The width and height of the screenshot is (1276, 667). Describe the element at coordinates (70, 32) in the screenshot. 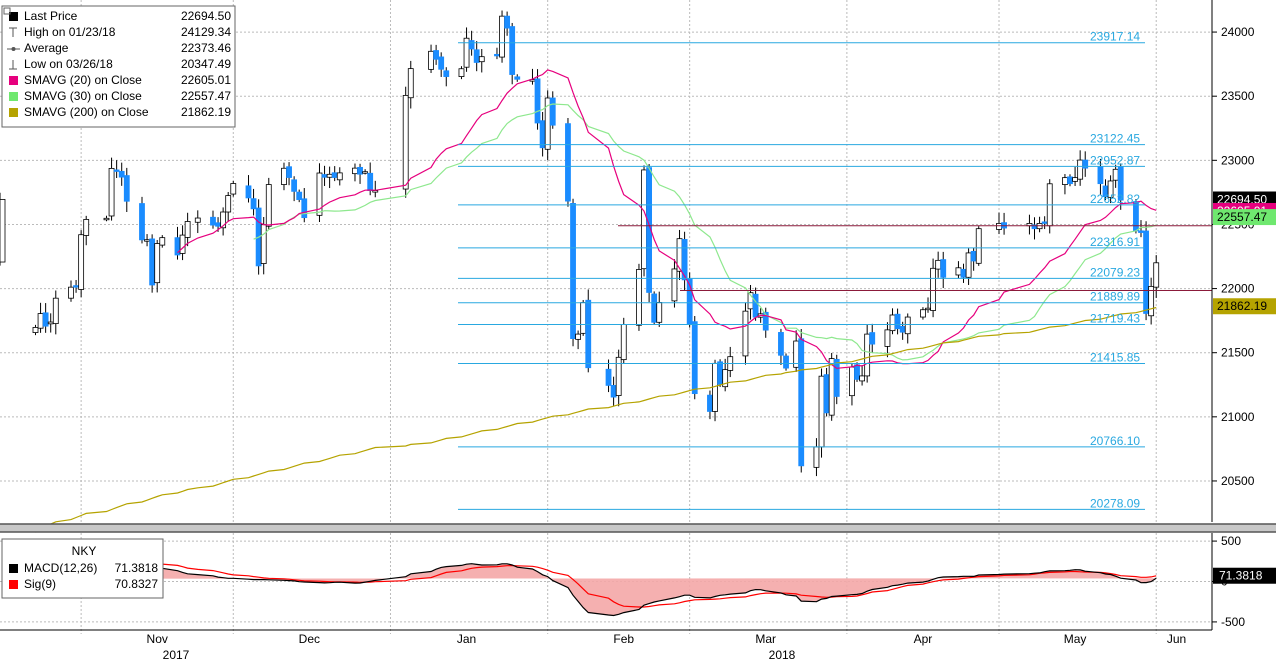

I see `legend-label: High on 01/23/18` at that location.